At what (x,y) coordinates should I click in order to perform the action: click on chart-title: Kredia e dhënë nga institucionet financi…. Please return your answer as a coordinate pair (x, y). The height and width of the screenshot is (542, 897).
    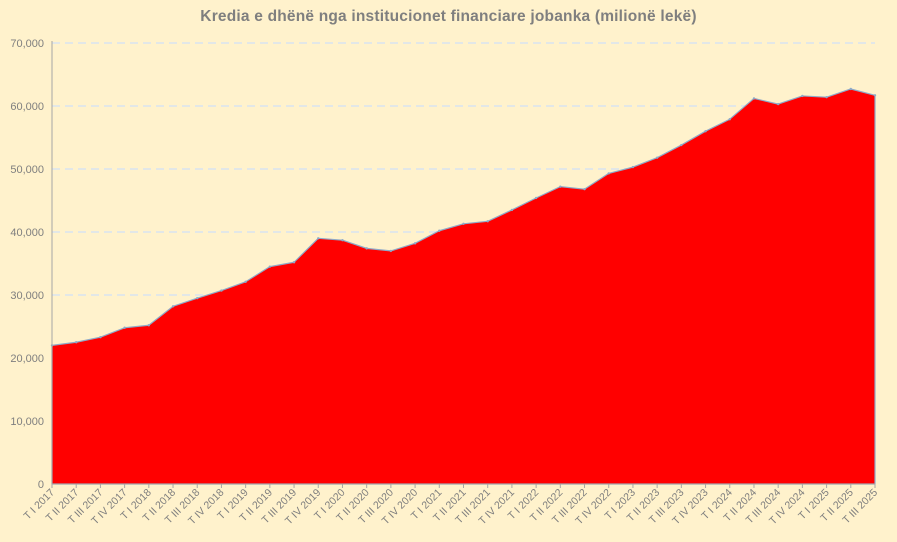
    Looking at the image, I should click on (448, 16).